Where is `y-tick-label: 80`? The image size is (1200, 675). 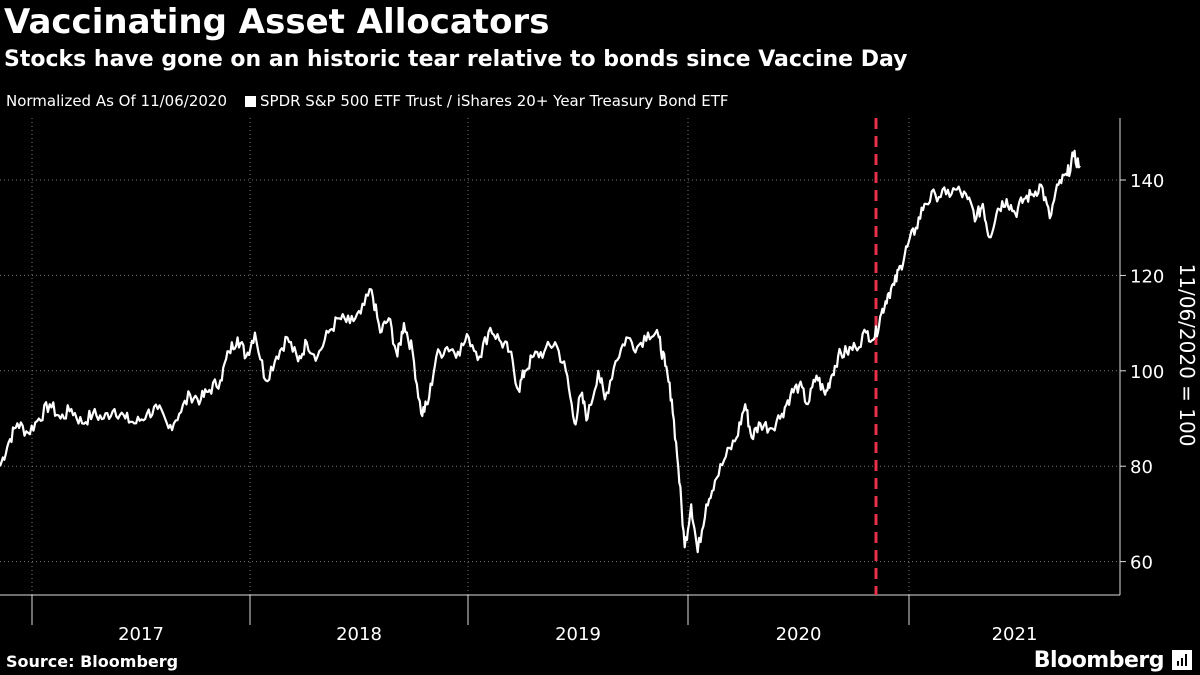 y-tick-label: 80 is located at coordinates (1141, 467).